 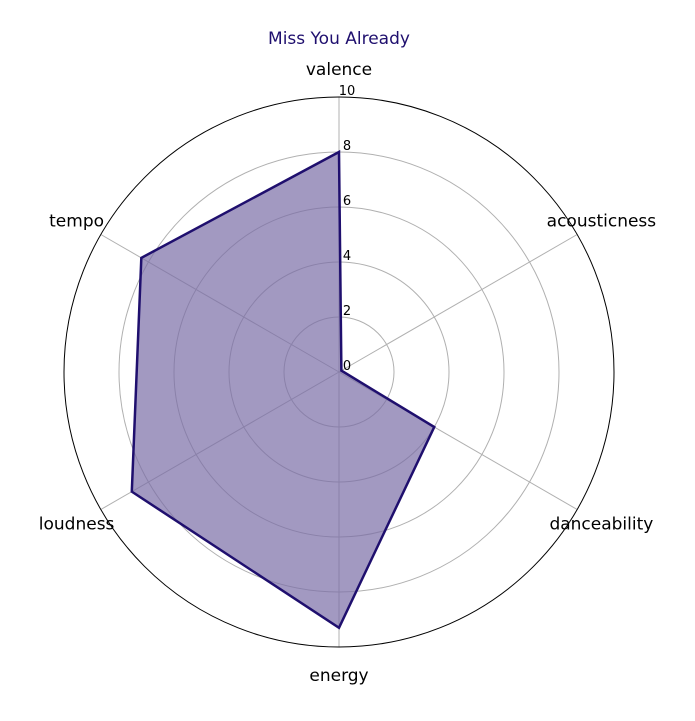 I want to click on r-tick-label: 0, so click(x=347, y=366).